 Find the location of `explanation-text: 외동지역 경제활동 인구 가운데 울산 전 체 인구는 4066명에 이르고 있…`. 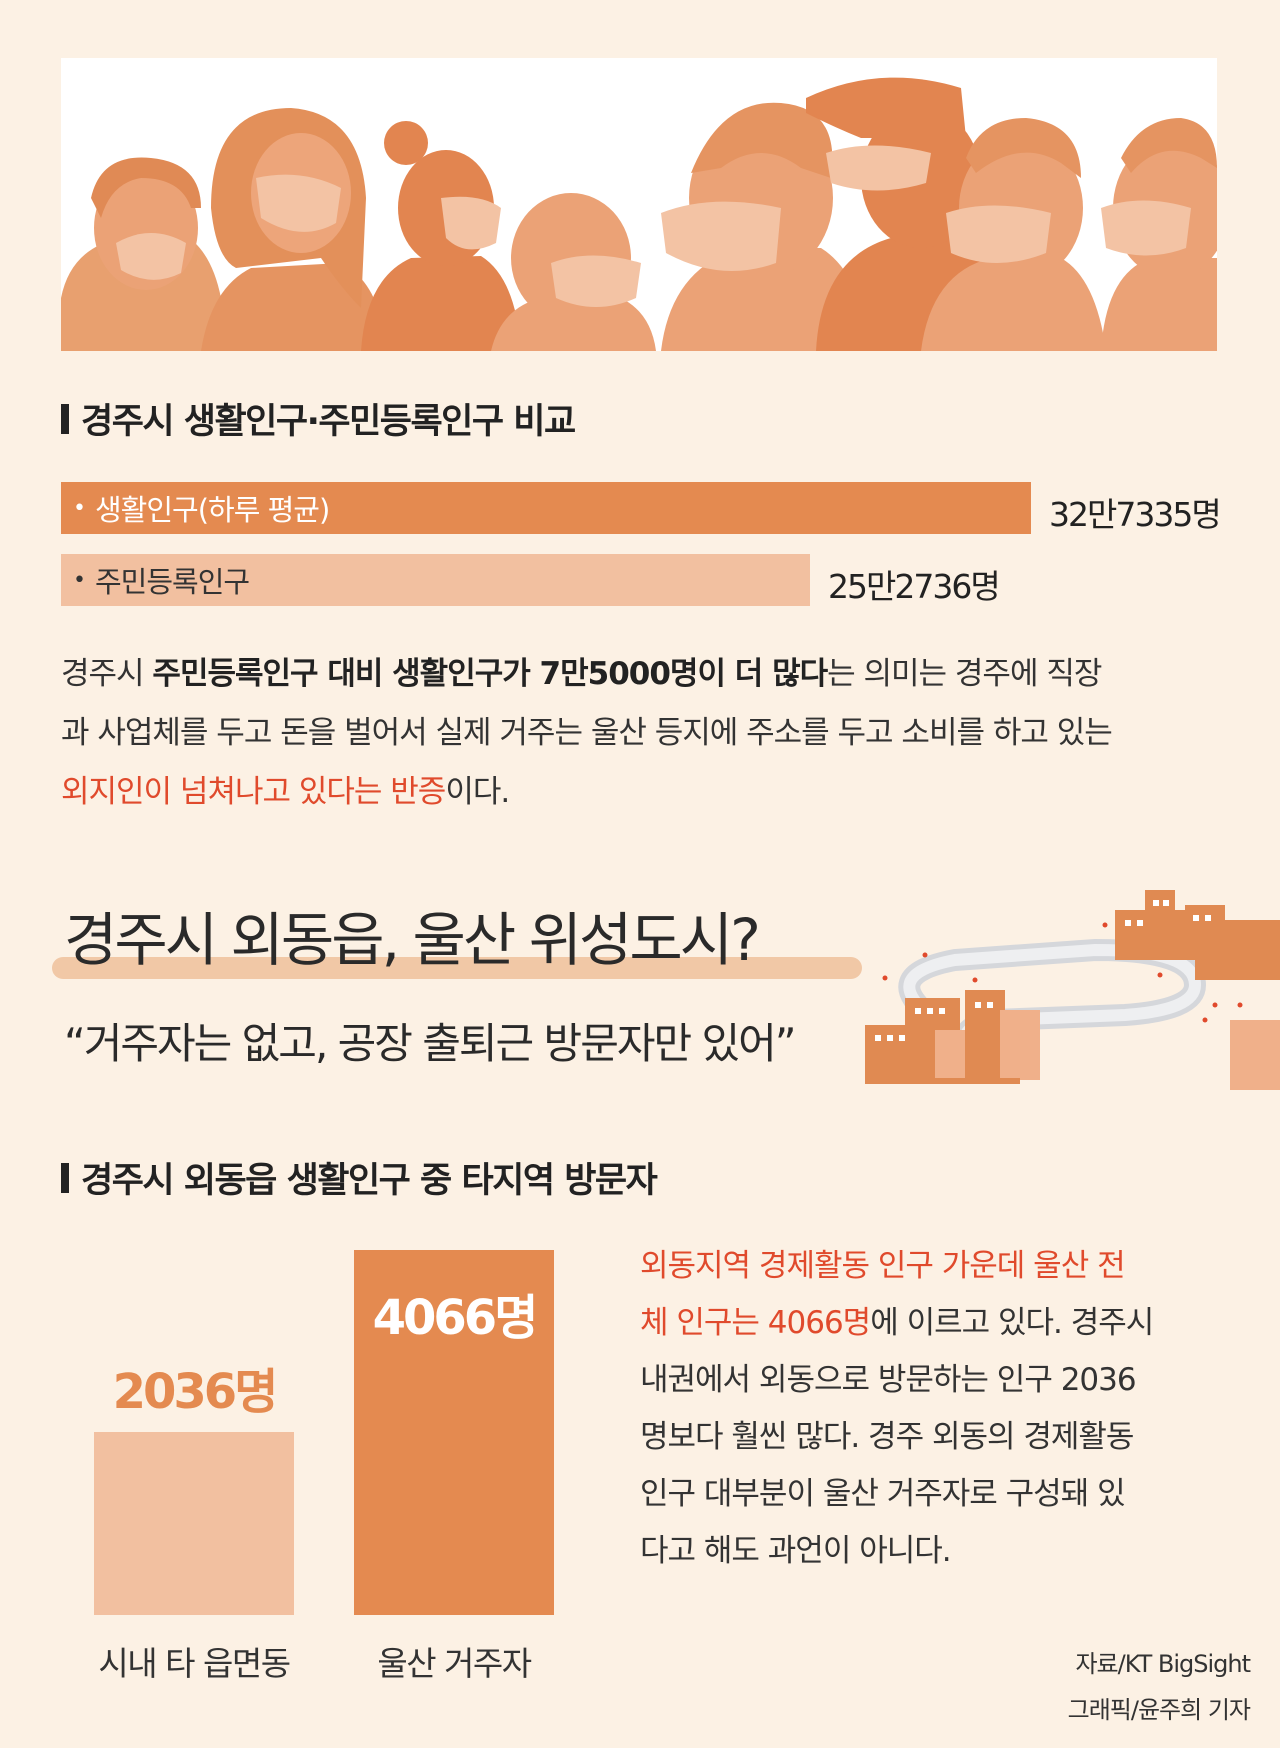

explanation-text: 외동지역 경제활동 인구 가운데 울산 전 체 인구는 4066명에 이르고 있… is located at coordinates (930, 1409).